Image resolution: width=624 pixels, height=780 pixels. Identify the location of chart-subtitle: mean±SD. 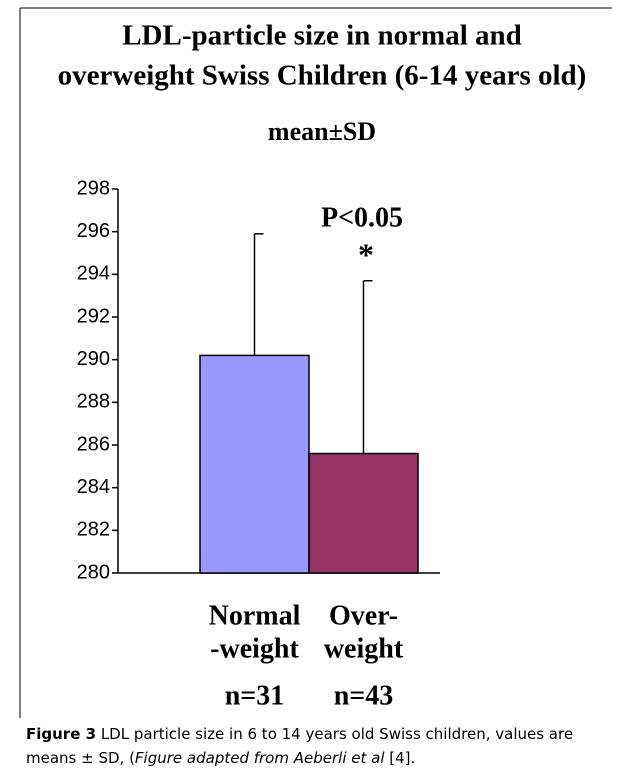
(322, 131).